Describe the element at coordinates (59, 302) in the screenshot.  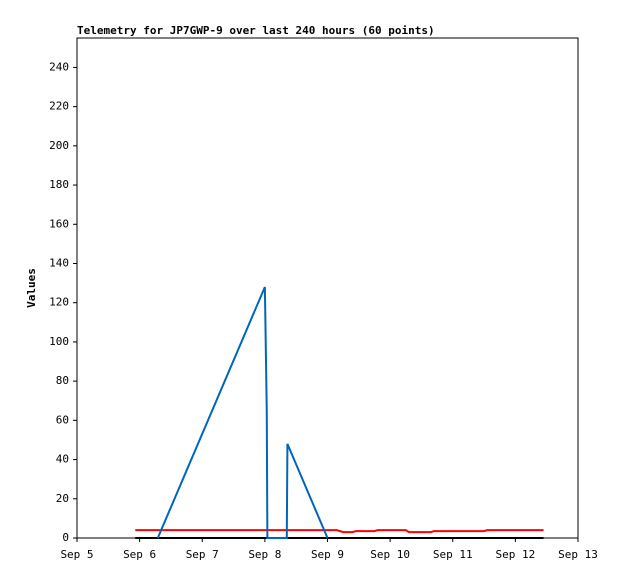
I see `y-tick-label: 120` at that location.